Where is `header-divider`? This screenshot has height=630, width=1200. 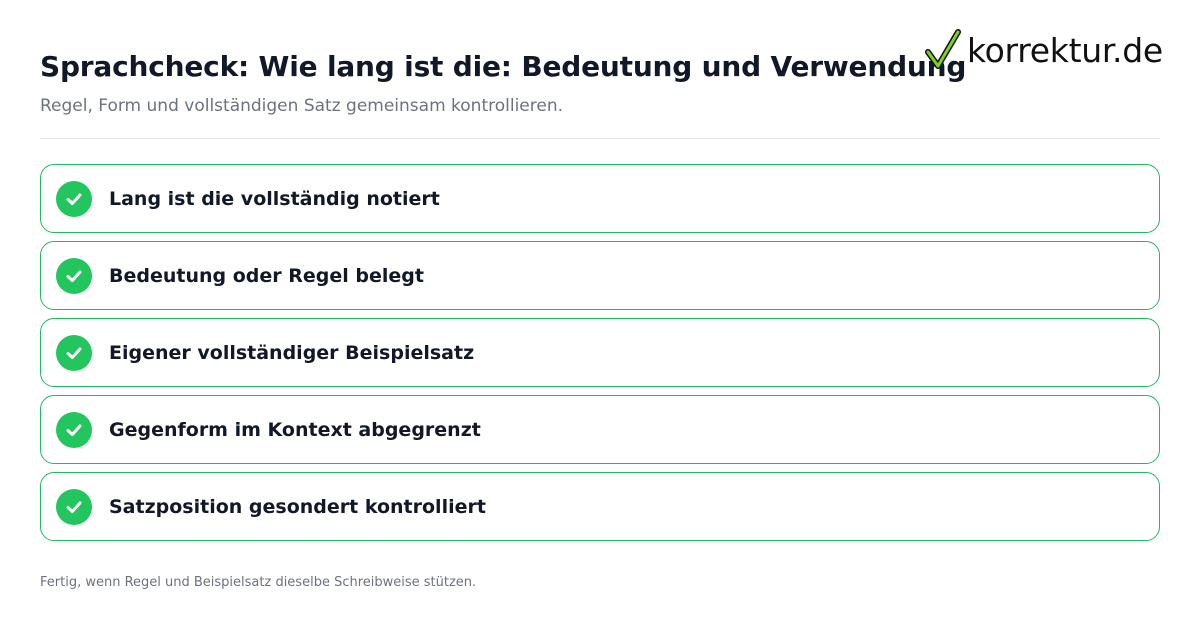
header-divider is located at coordinates (600, 138).